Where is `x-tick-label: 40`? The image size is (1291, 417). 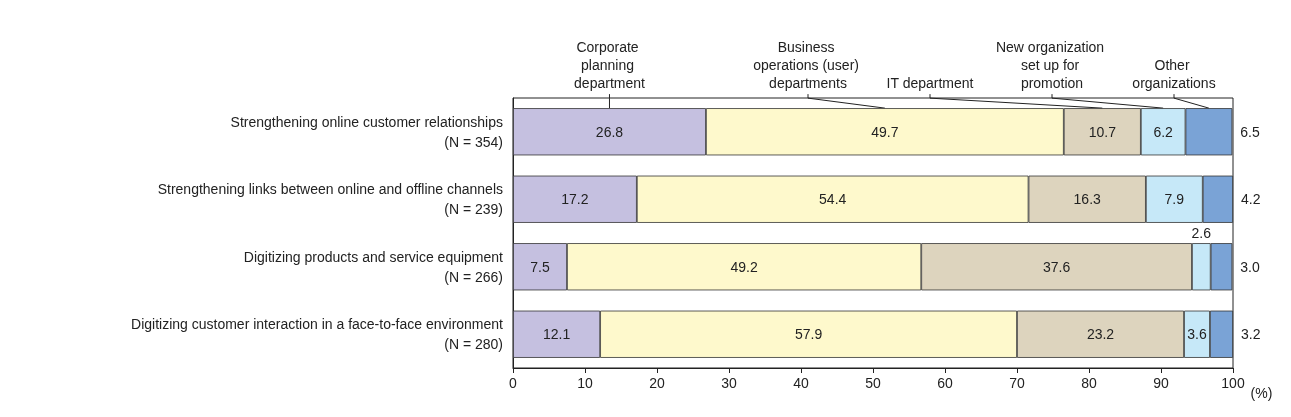 x-tick-label: 40 is located at coordinates (801, 383).